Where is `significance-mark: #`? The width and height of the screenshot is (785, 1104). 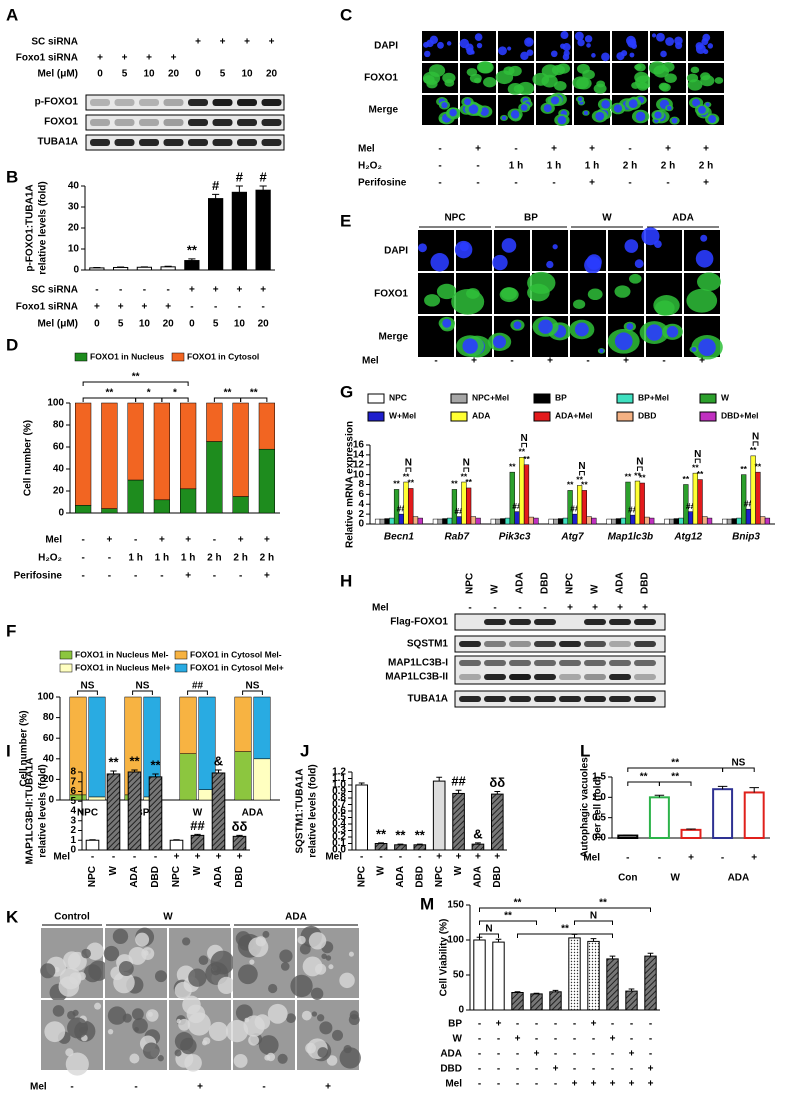
significance-mark: # is located at coordinates (264, 176).